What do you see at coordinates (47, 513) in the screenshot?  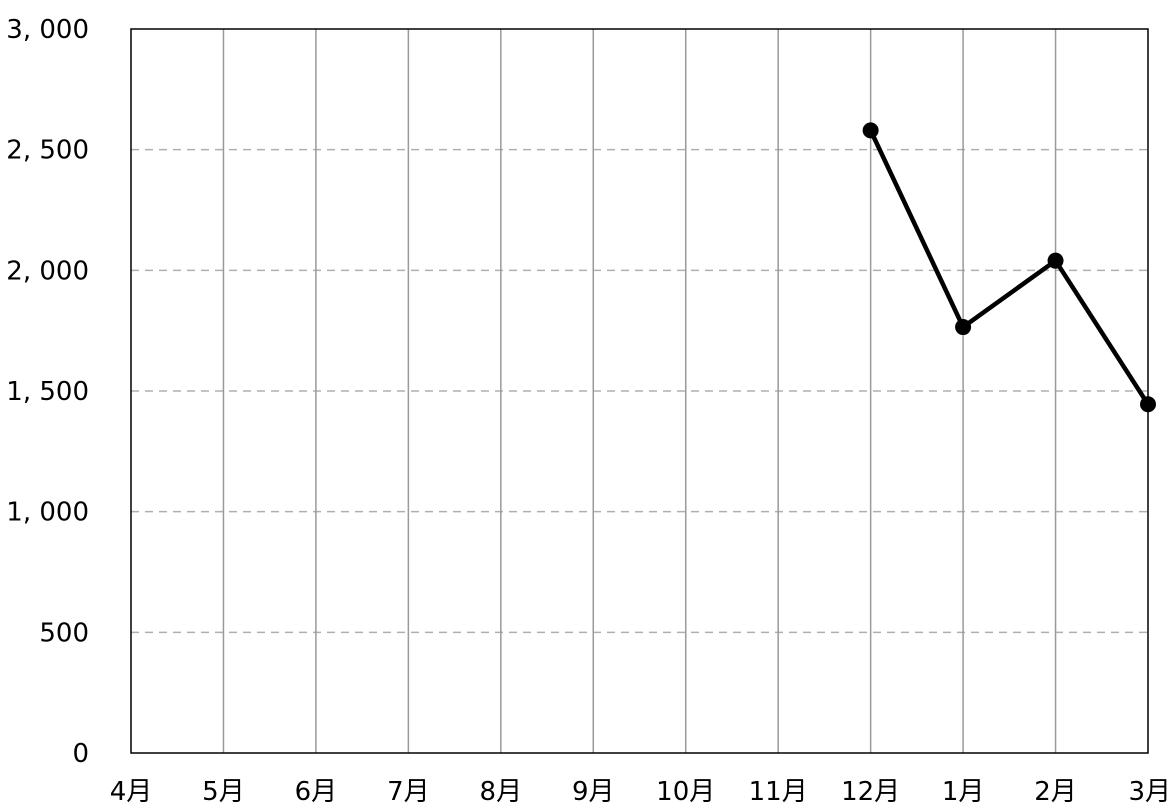 I see `y-tick-label: 1, 000` at bounding box center [47, 513].